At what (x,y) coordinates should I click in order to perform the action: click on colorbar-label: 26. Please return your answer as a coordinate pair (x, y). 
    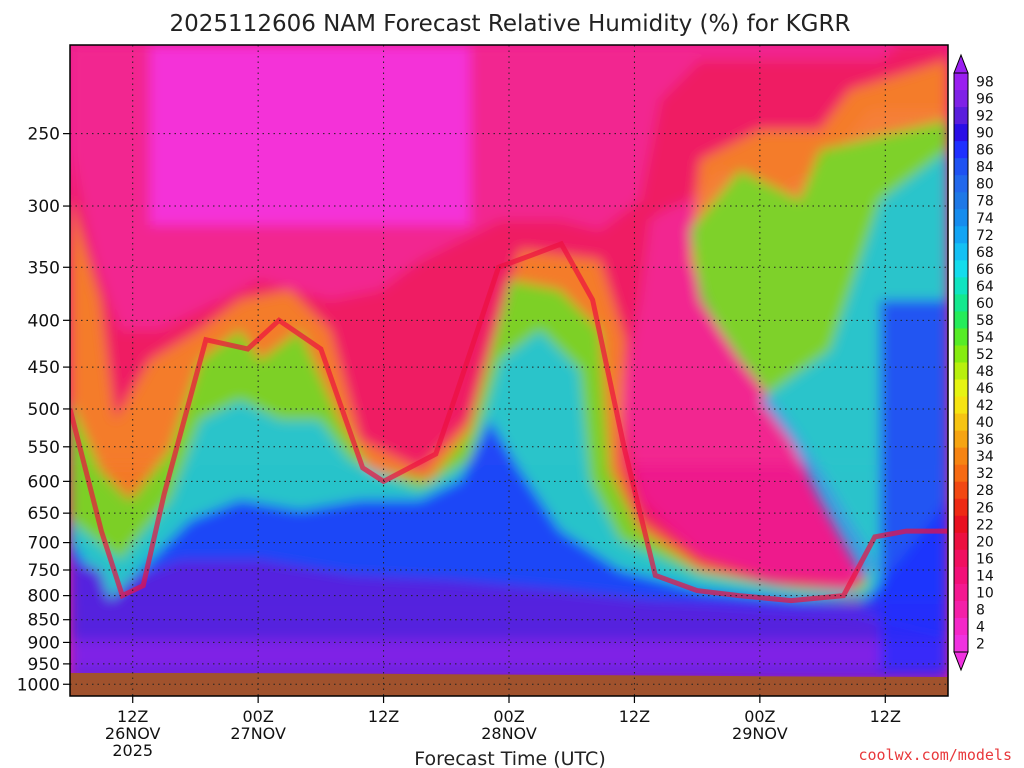
    Looking at the image, I should click on (985, 508).